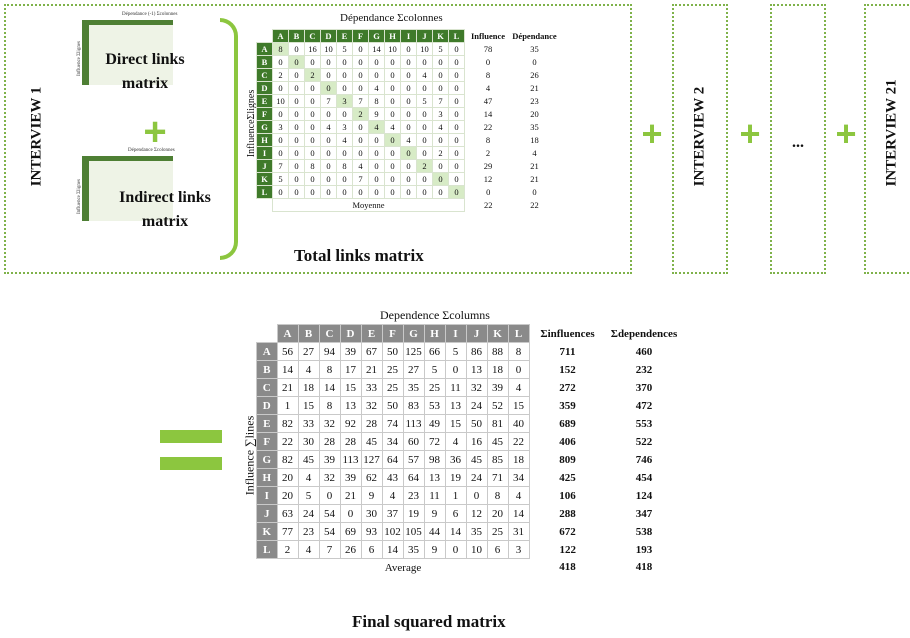 The width and height of the screenshot is (910, 638). Describe the element at coordinates (518, 549) in the screenshot. I see `matrix-cell: 3` at that location.